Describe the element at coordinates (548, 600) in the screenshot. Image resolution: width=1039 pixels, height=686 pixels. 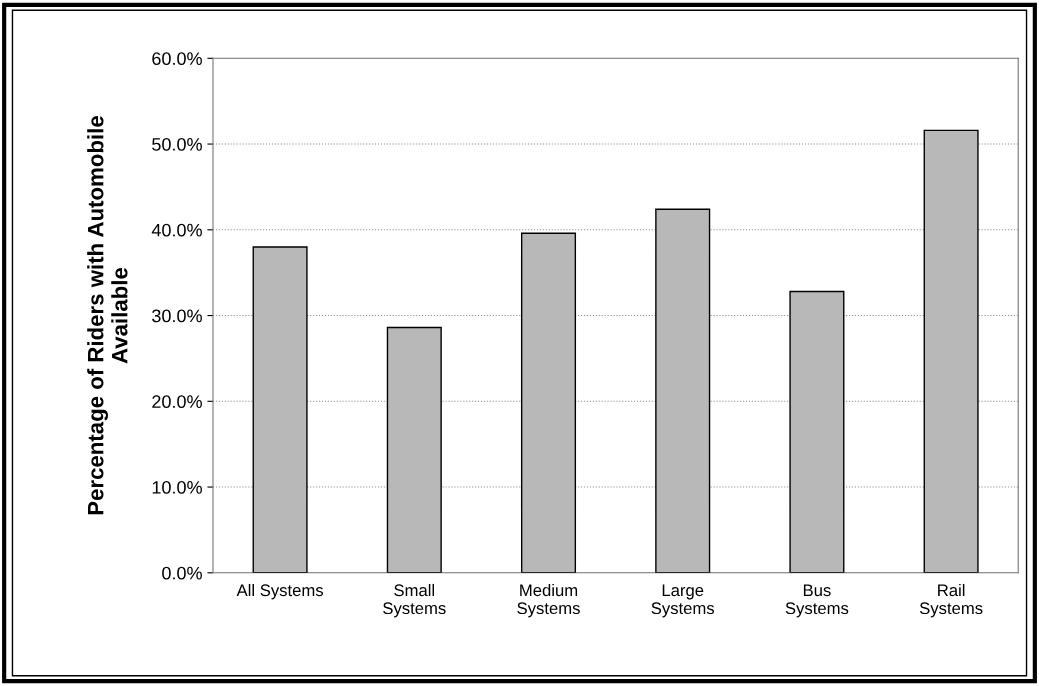
I see `x-tick-label: Medium Systems` at that location.